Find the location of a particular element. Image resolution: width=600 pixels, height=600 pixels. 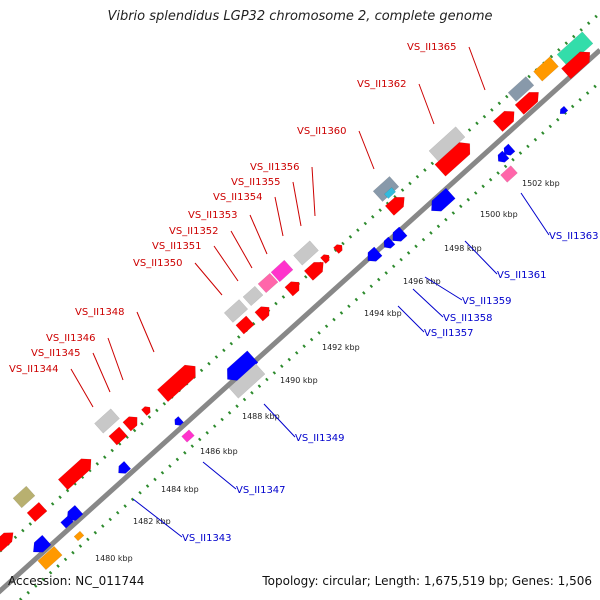

gene-label-forward: VS_II1354 is located at coordinates (238, 197).